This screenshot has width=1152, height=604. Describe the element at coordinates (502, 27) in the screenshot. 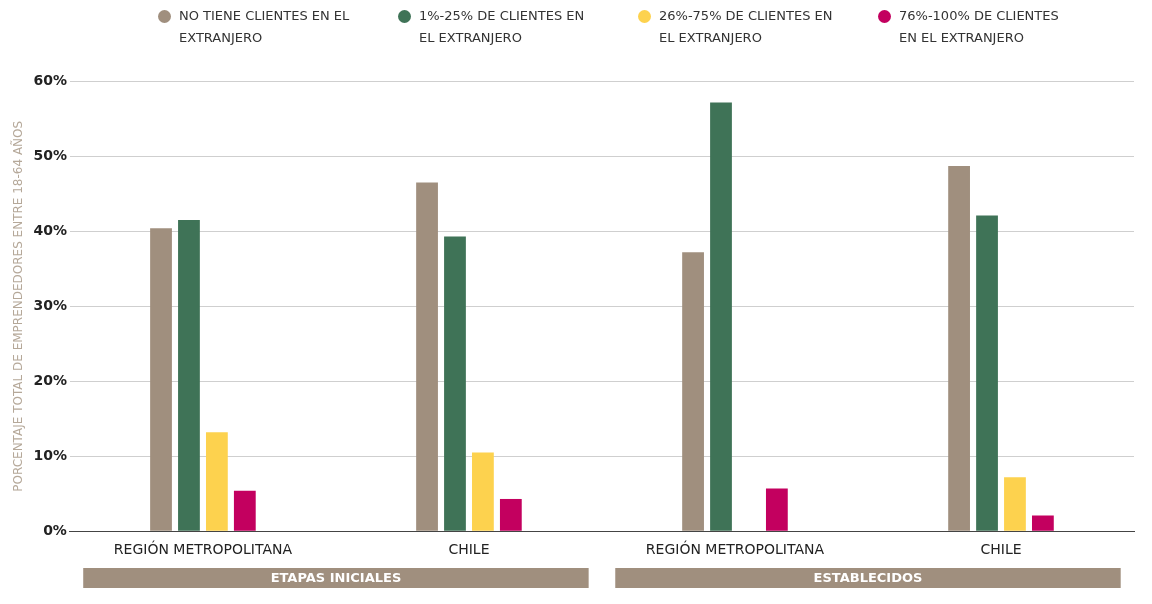

I see `legend-label: 1%-25% DE CLIENTES EN EL EXTRANJERO` at that location.